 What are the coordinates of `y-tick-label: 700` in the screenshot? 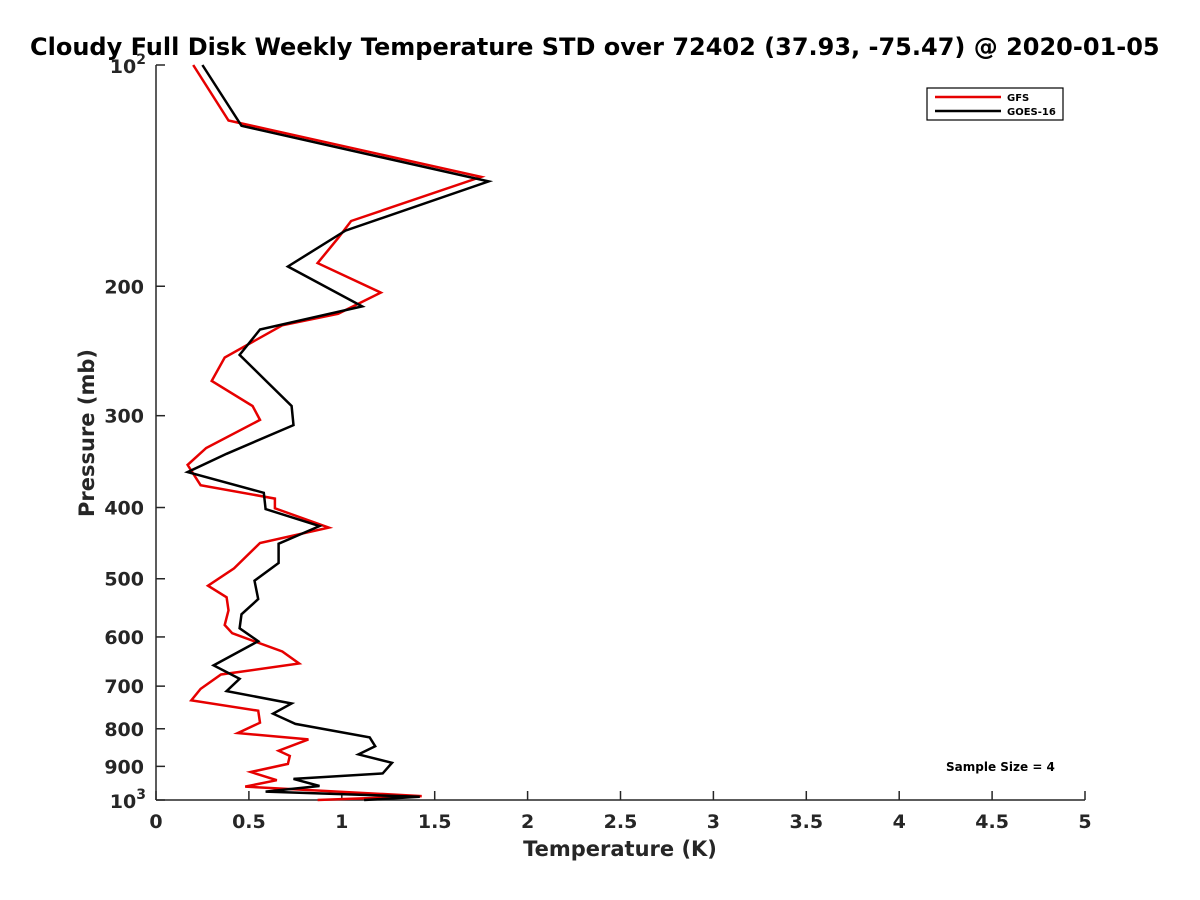 It's located at (124, 687).